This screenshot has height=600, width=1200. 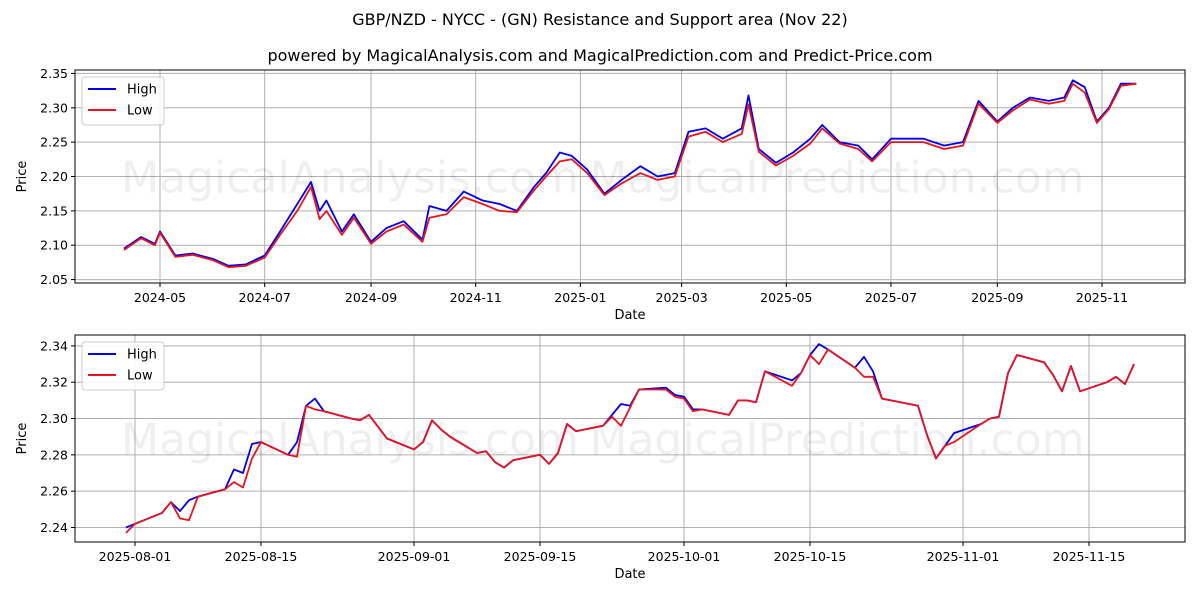 I want to click on y-tick-label: 2.34, so click(x=54, y=345).